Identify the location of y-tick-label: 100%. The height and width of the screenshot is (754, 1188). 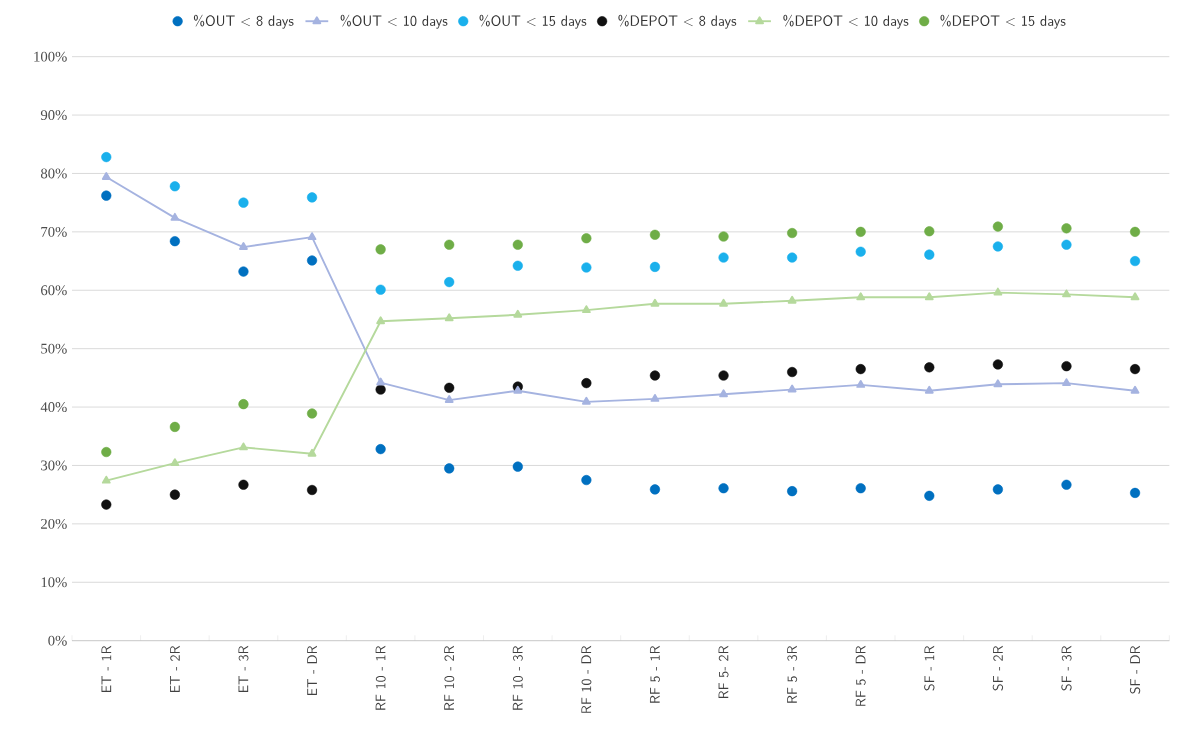
(50, 56).